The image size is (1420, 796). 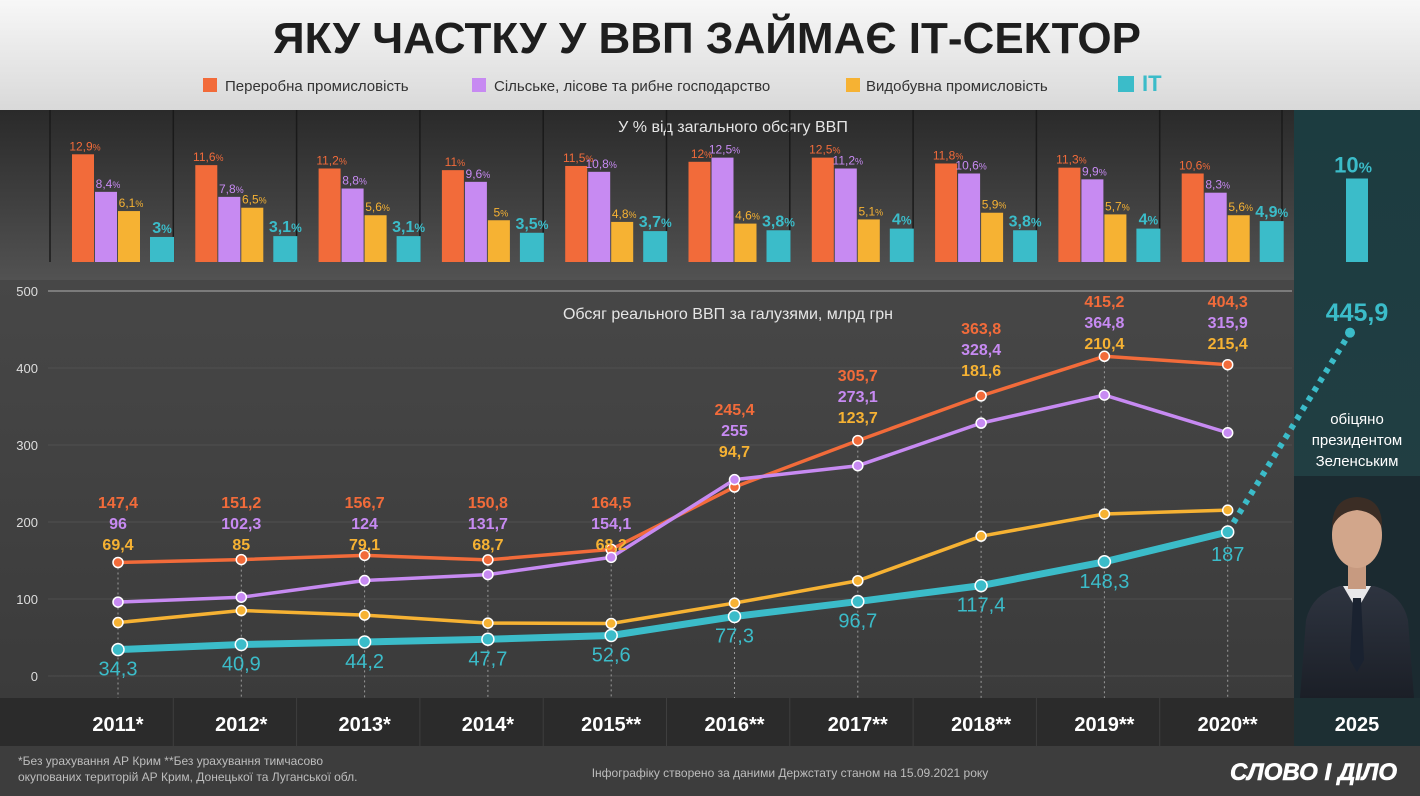 I want to click on slovo-i-dilo-logo: СЛОВО І ДІЛО, so click(x=1313, y=772).